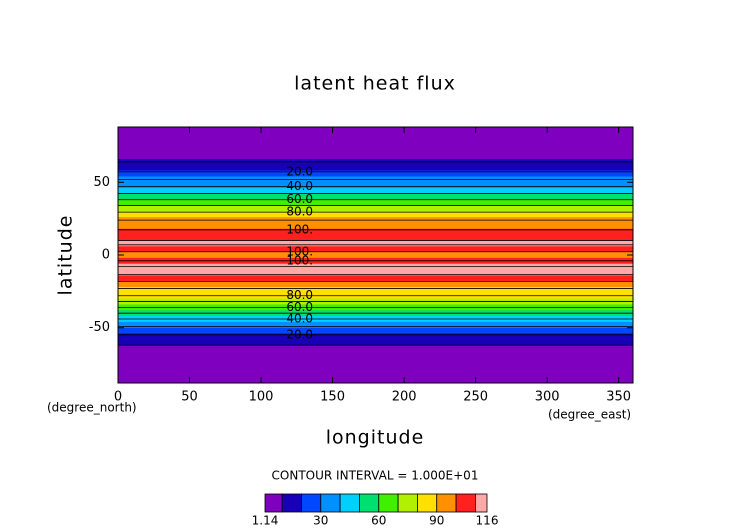  Describe the element at coordinates (320, 521) in the screenshot. I see `colorbar-tick-label: 30` at that location.